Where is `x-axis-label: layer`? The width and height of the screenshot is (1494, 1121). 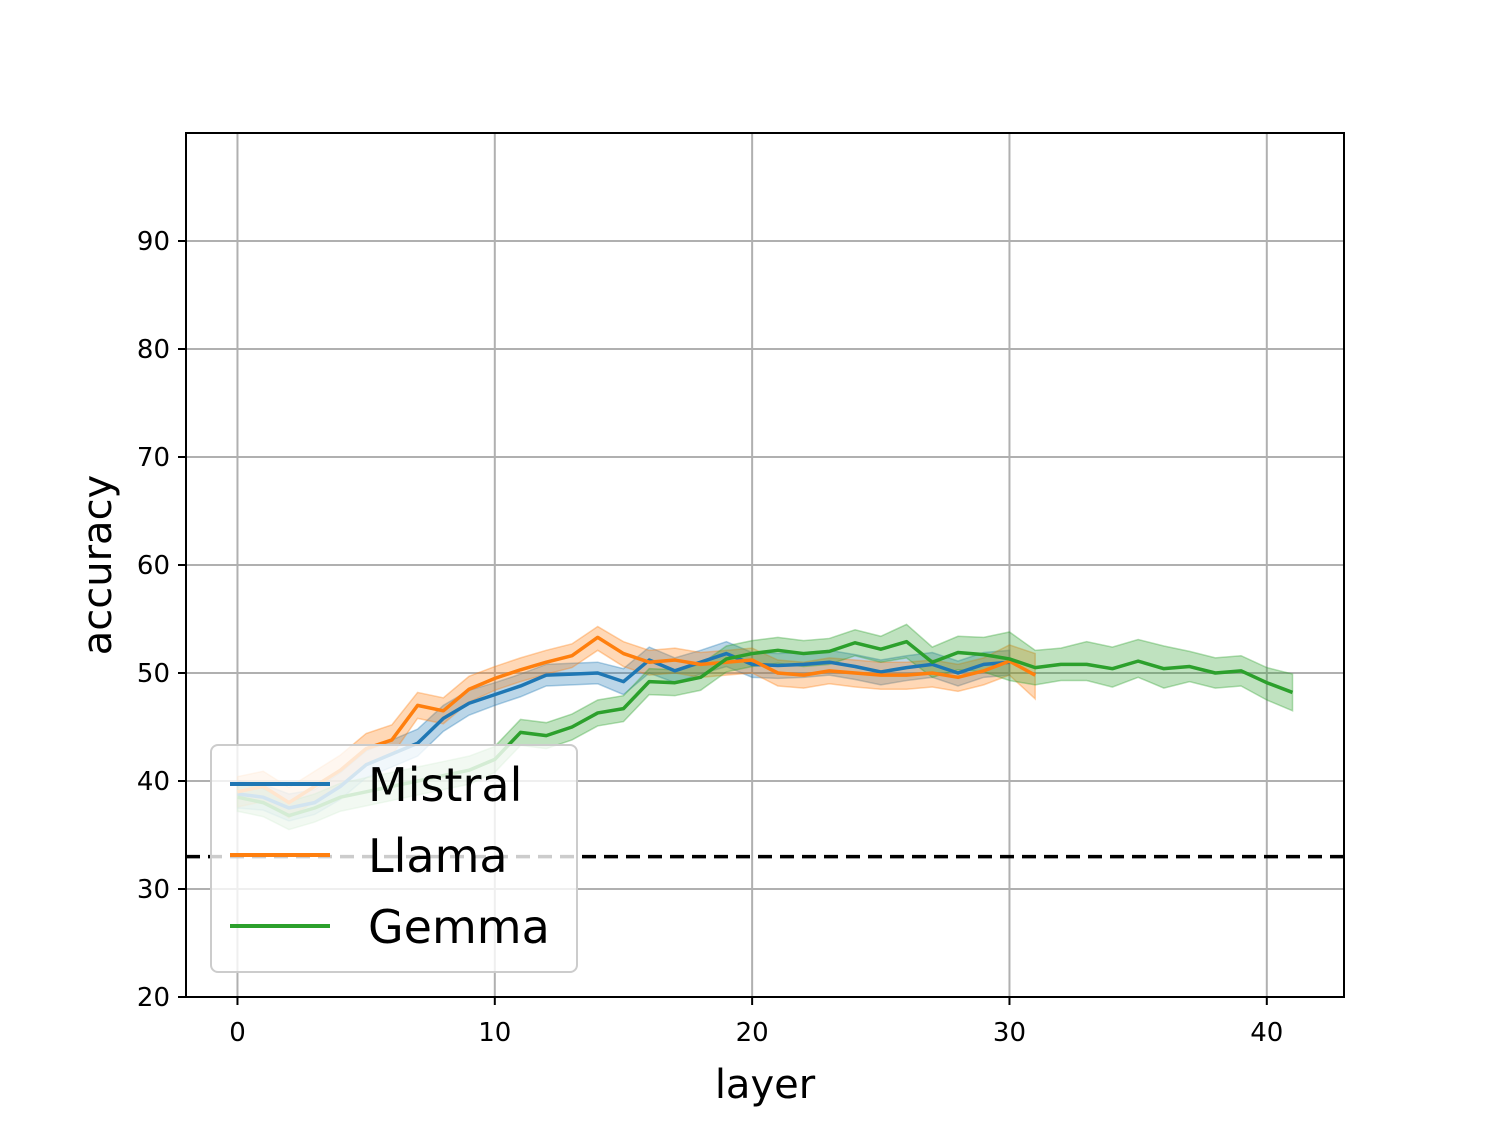 x-axis-label: layer is located at coordinates (765, 1085).